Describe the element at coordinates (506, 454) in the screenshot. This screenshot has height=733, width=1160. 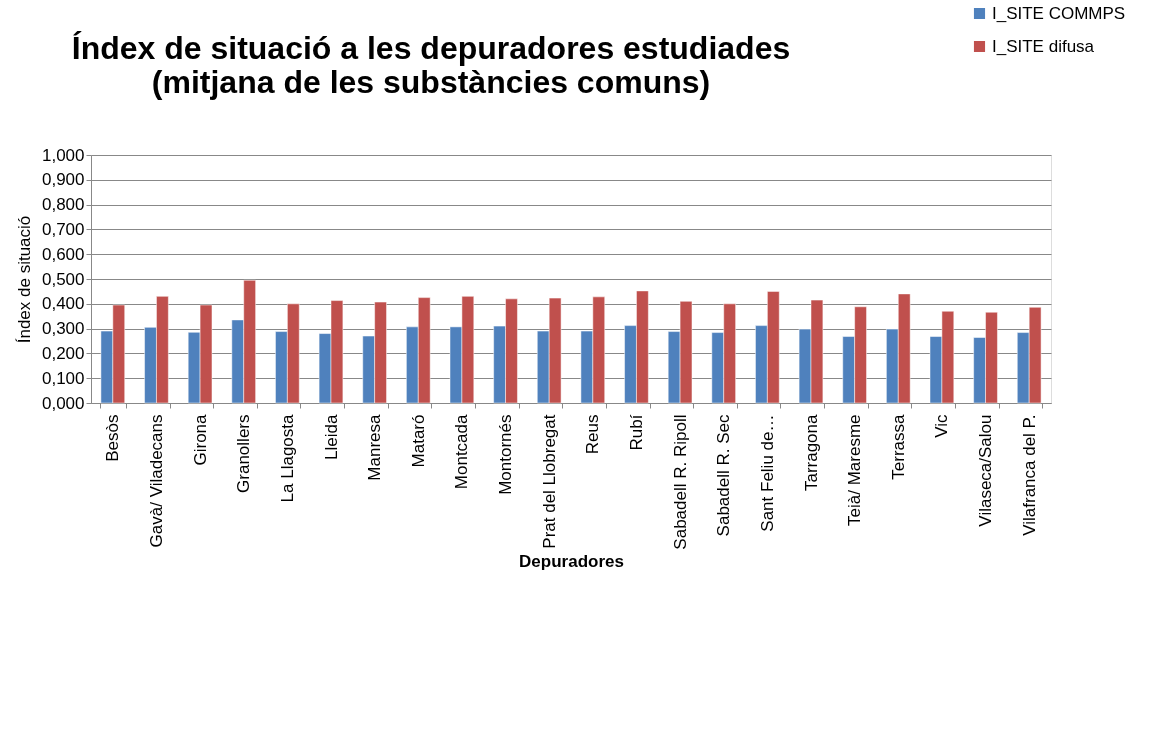
I see `x-tick-label: Montornés` at that location.